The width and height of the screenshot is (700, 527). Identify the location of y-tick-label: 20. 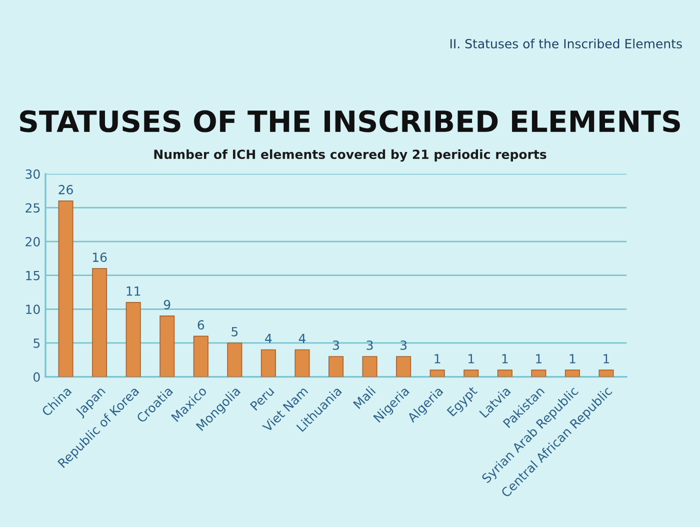
(33, 241).